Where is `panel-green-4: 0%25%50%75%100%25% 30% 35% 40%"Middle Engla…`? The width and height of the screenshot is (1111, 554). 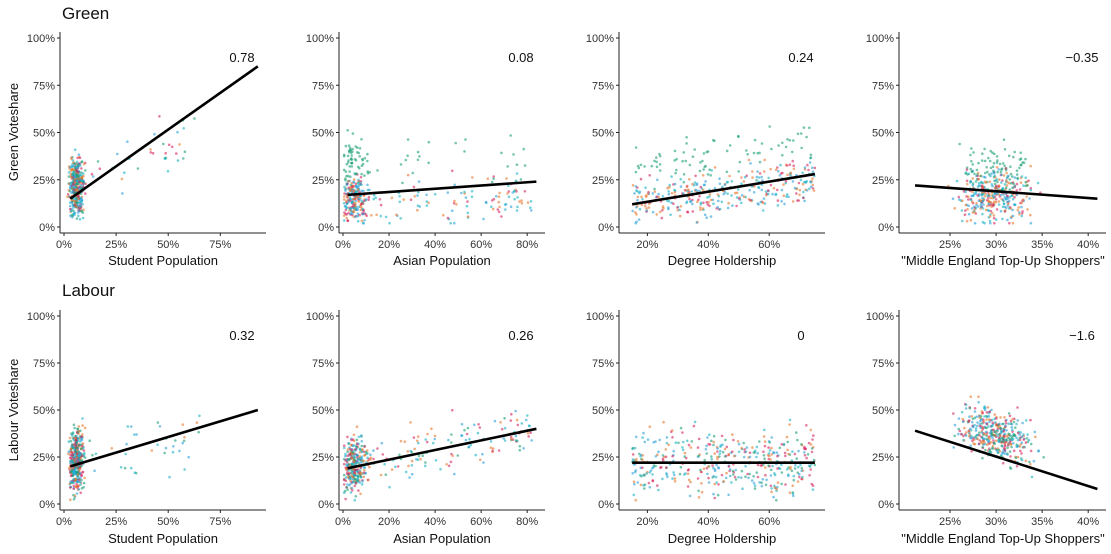
panel-green-4: 0%25%50%75%100%25% 30% 35% 40%"Middle Engla… is located at coordinates (986, 150).